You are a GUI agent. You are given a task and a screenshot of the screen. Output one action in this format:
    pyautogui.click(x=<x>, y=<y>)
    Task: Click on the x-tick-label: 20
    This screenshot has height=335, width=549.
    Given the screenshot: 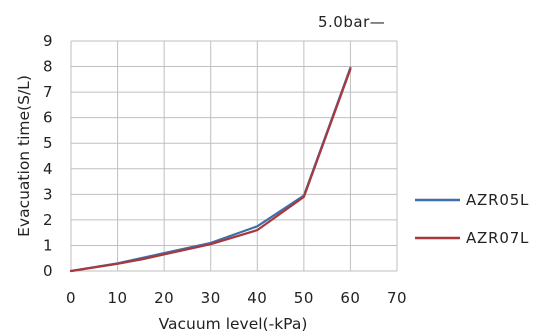 What is the action you would take?
    pyautogui.click(x=164, y=298)
    